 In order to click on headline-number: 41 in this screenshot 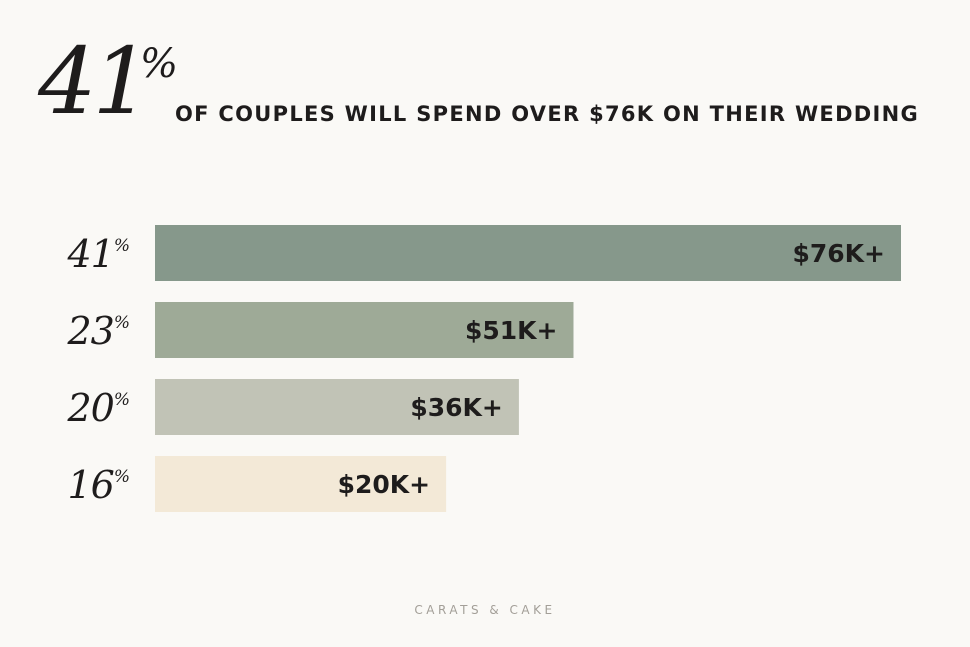, I will do `click(94, 81)`.